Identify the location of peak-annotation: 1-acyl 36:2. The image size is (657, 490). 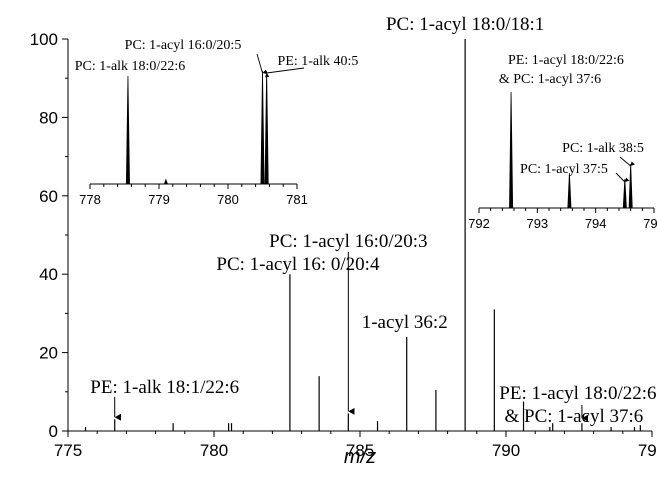
(405, 322).